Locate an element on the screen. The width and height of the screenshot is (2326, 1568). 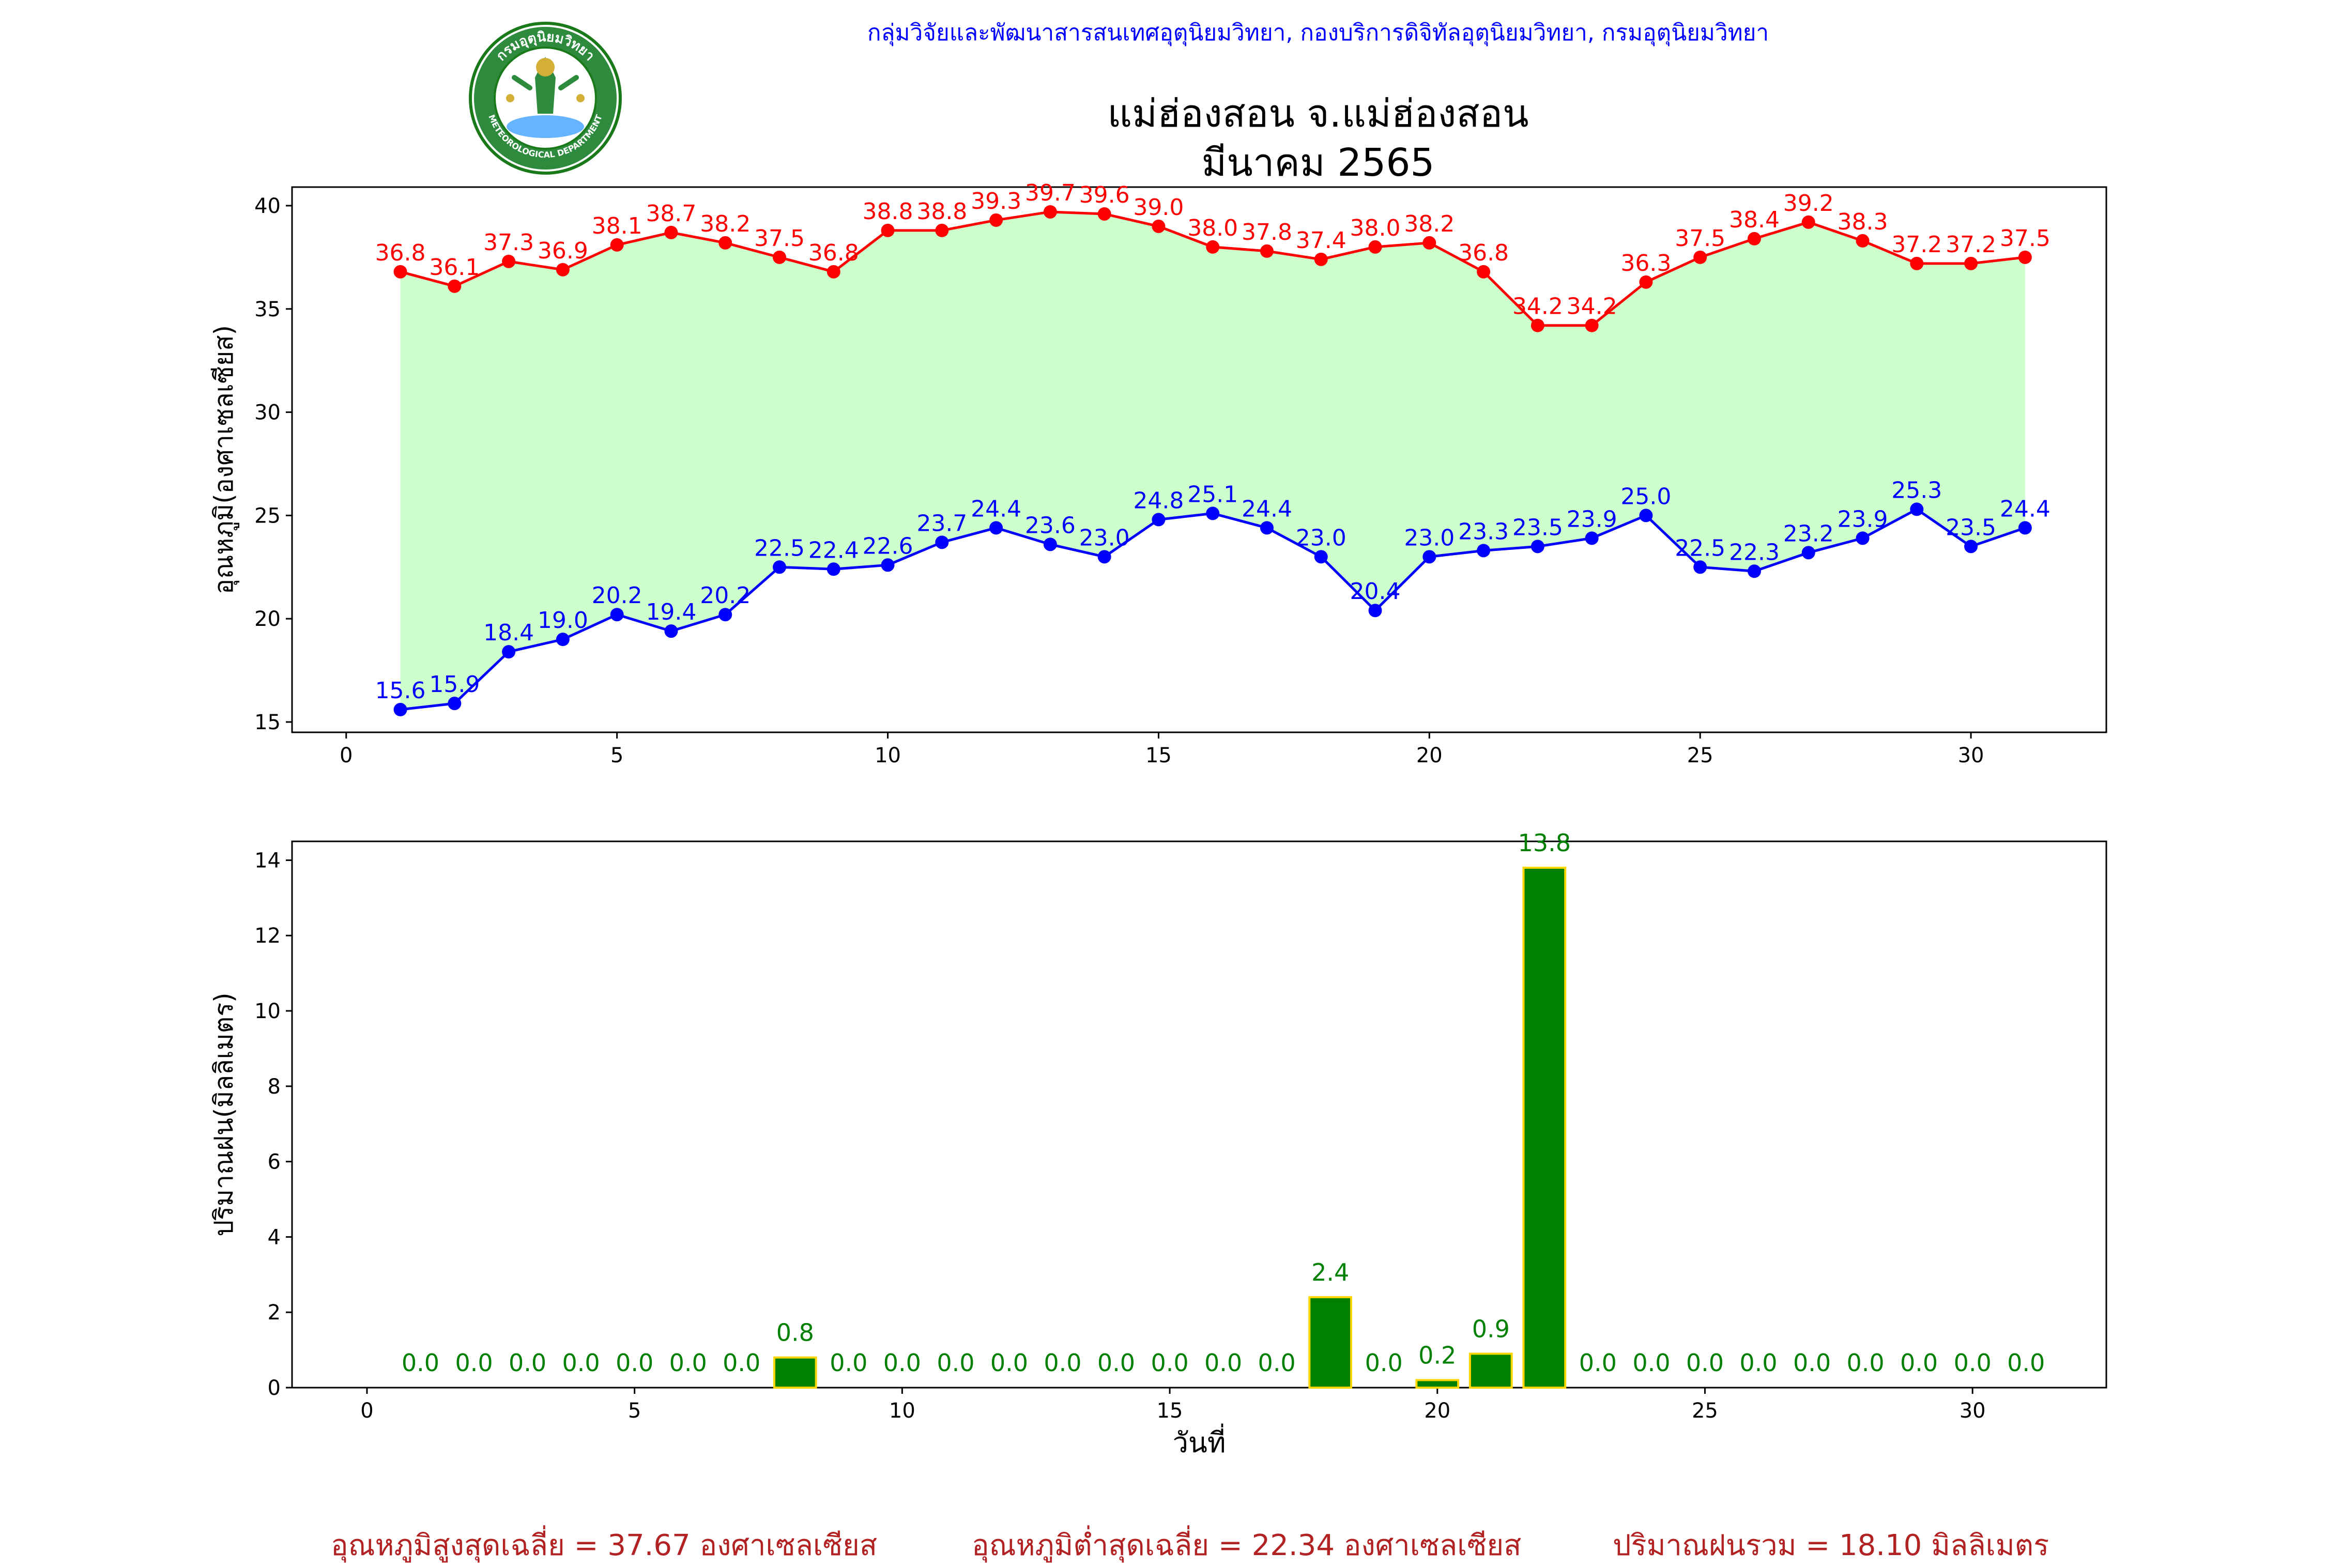
min-temperature-label: 24.8 is located at coordinates (1158, 500).